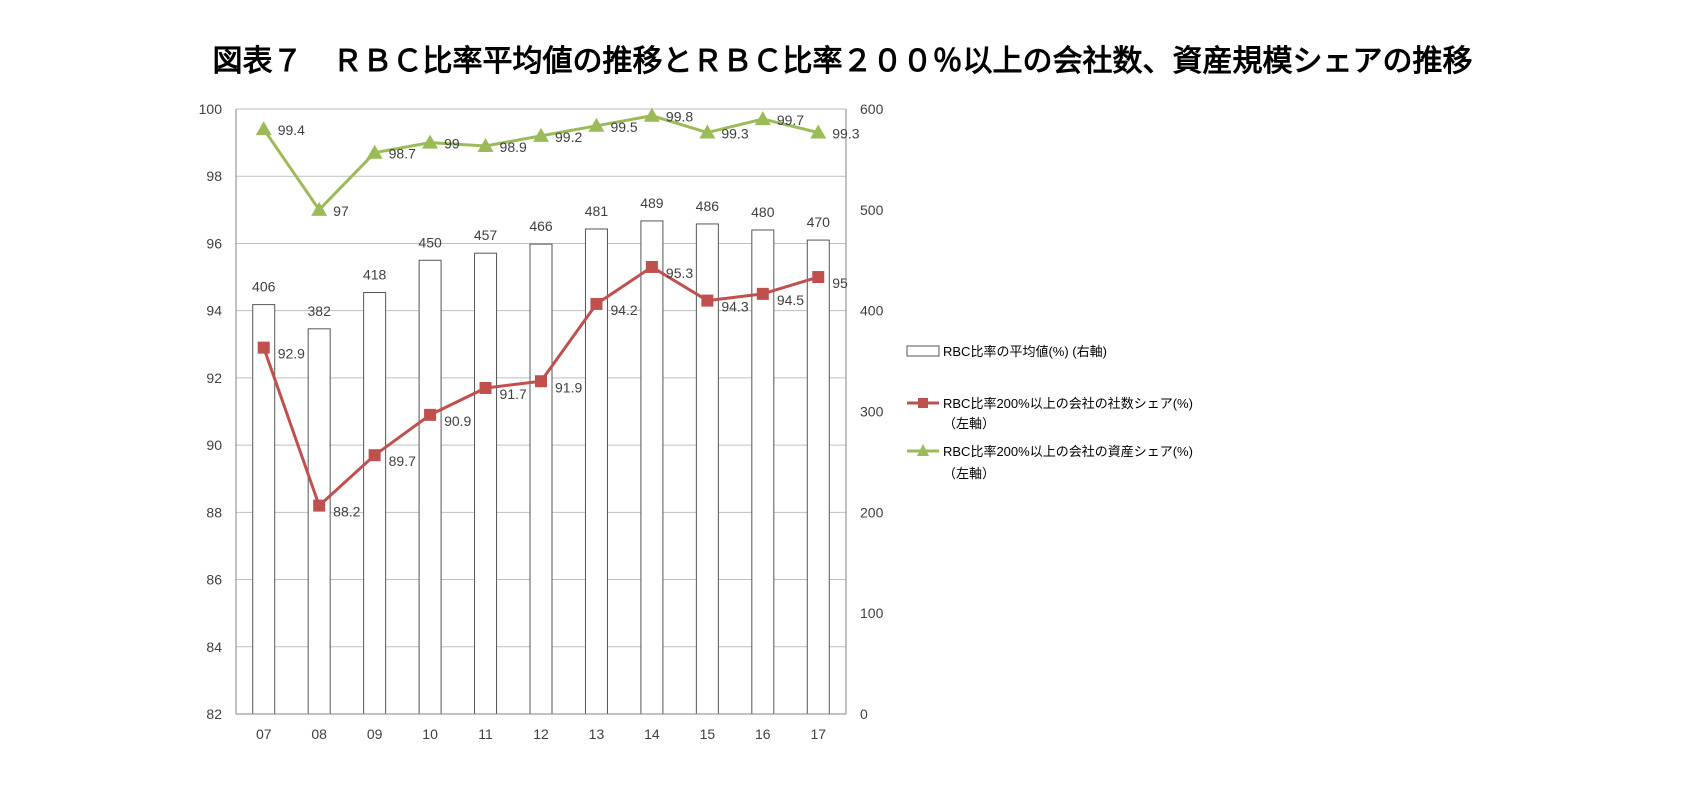 The image size is (1685, 804). Describe the element at coordinates (402, 154) in the screenshot. I see `line-data-label: 98.7` at that location.